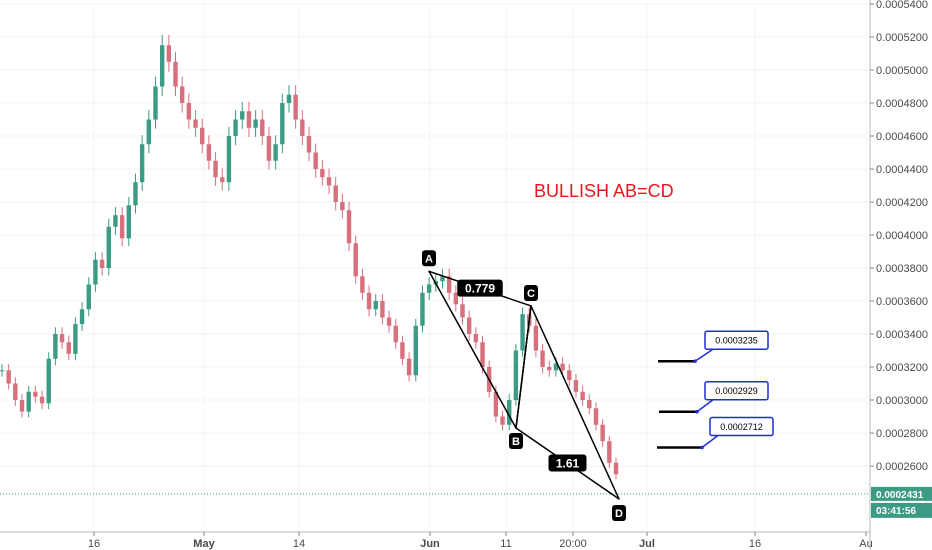 Image resolution: width=932 pixels, height=550 pixels. Describe the element at coordinates (902, 269) in the screenshot. I see `price-tick-label: 0.0003800` at that location.